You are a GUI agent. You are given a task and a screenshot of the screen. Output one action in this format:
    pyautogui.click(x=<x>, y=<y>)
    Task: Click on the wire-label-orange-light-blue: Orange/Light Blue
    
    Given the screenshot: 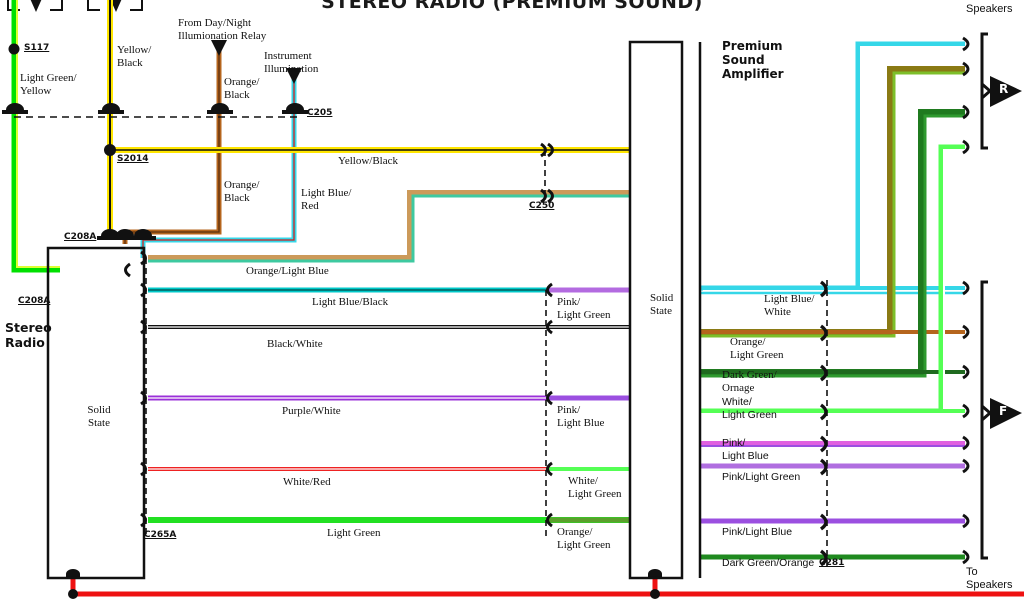 What is the action you would take?
    pyautogui.click(x=287, y=271)
    